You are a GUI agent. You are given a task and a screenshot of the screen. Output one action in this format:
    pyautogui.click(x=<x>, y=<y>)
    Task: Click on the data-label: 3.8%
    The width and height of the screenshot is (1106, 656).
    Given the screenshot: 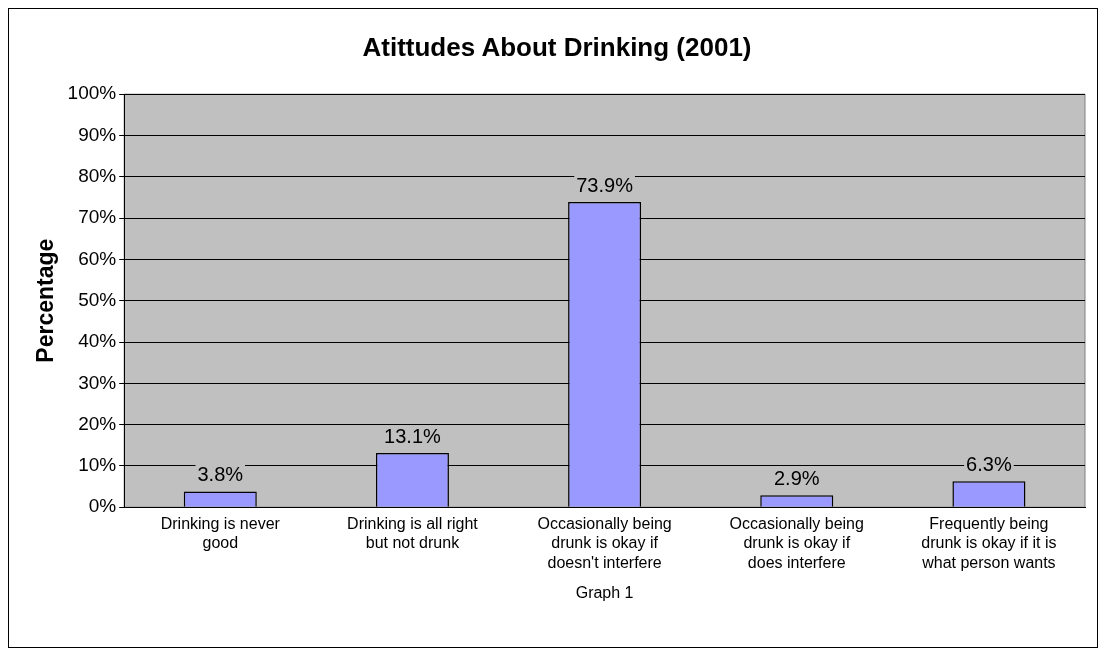 What is the action you would take?
    pyautogui.click(x=220, y=474)
    